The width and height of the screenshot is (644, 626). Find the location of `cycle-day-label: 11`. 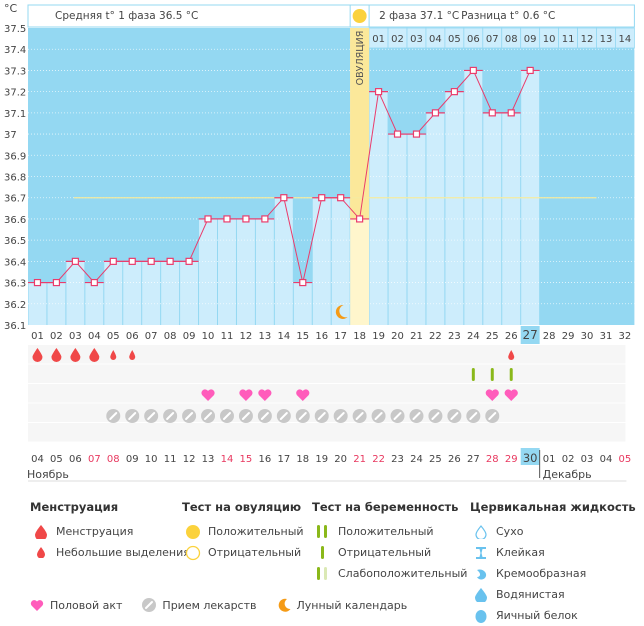

cycle-day-label: 11 is located at coordinates (227, 336).